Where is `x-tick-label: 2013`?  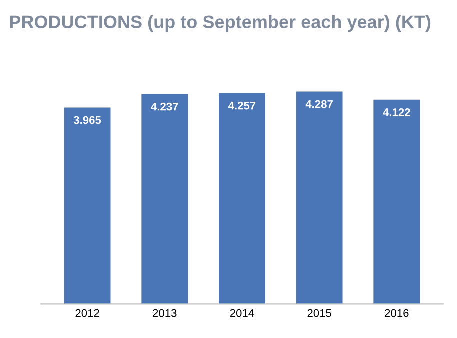 x-tick-label: 2013 is located at coordinates (165, 313).